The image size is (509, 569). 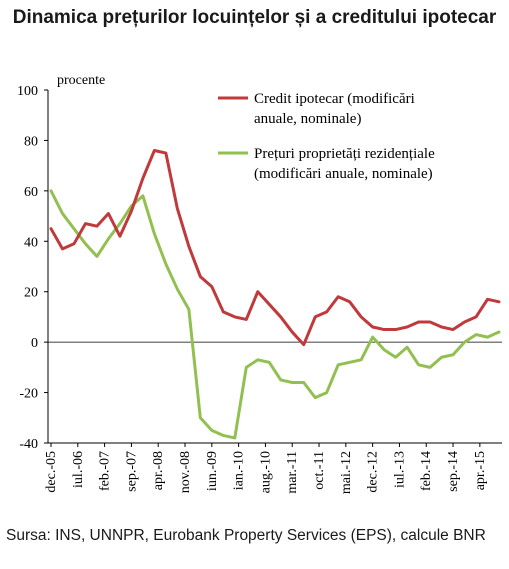 What do you see at coordinates (51, 472) in the screenshot?
I see `x-tick-label: dec.-05` at bounding box center [51, 472].